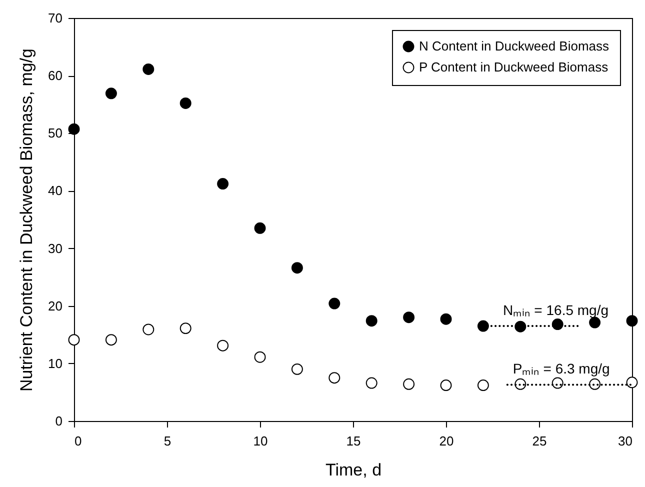 Image resolution: width=645 pixels, height=487 pixels. What do you see at coordinates (514, 67) in the screenshot?
I see `legend-label: P Content in Duckweed Biomass` at bounding box center [514, 67].